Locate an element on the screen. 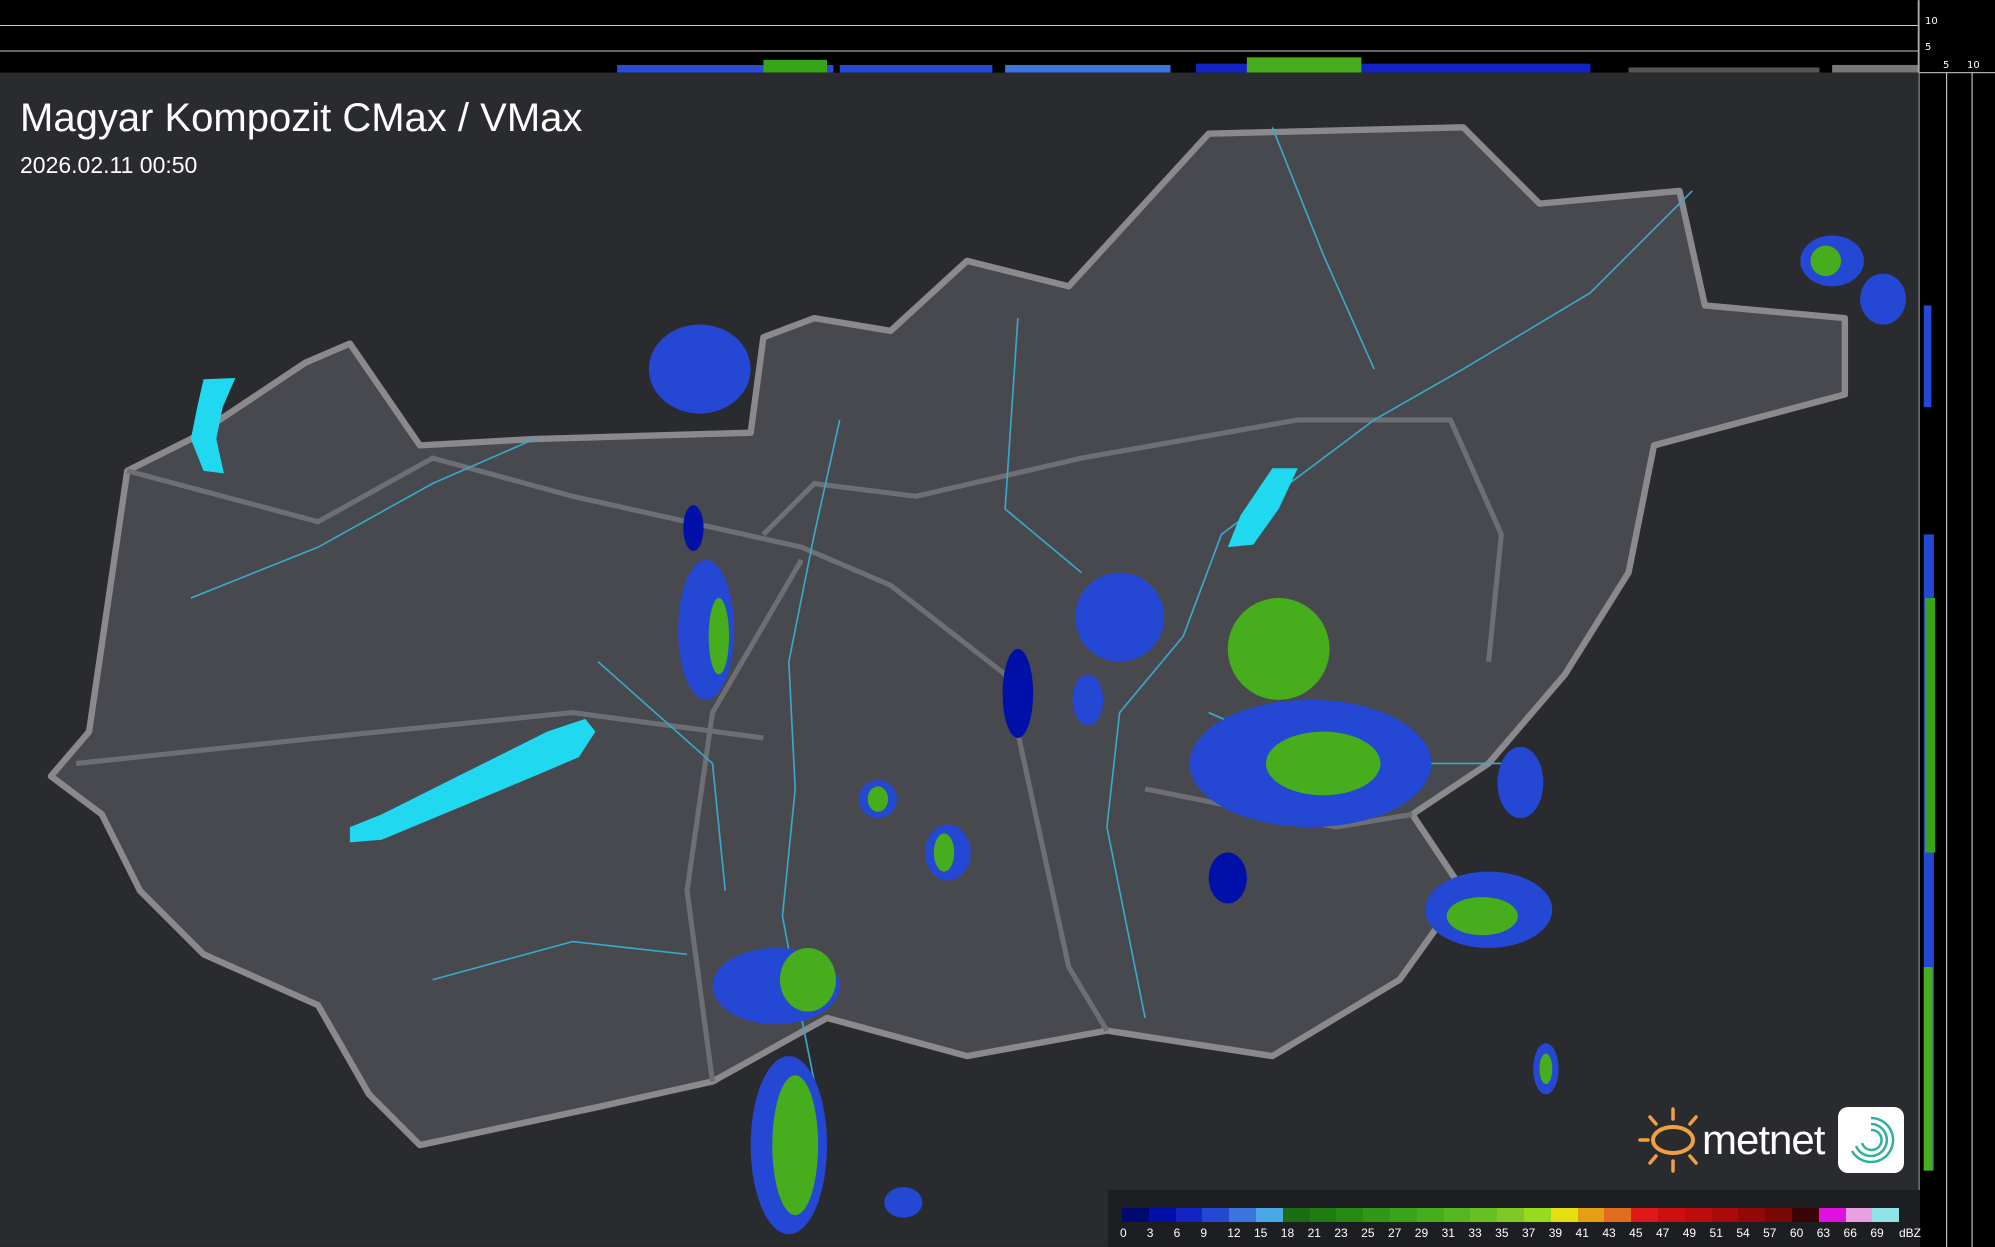 This screenshot has width=1995, height=1247. legend-label: 35 is located at coordinates (1502, 1233).